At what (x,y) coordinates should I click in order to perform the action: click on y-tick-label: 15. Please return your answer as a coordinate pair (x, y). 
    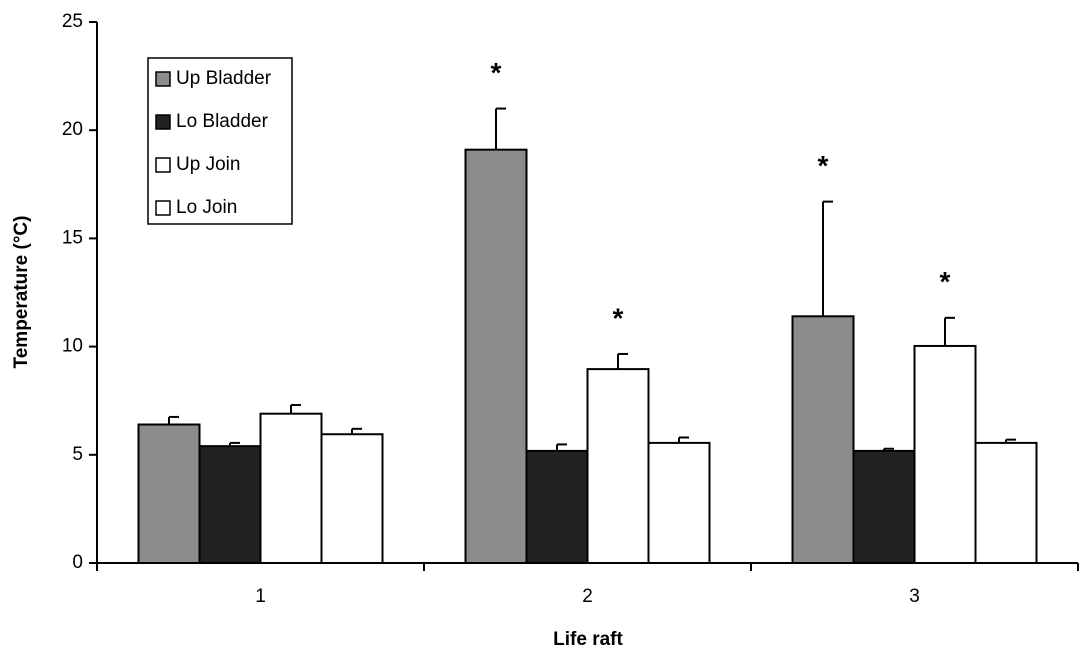
    Looking at the image, I should click on (72, 237).